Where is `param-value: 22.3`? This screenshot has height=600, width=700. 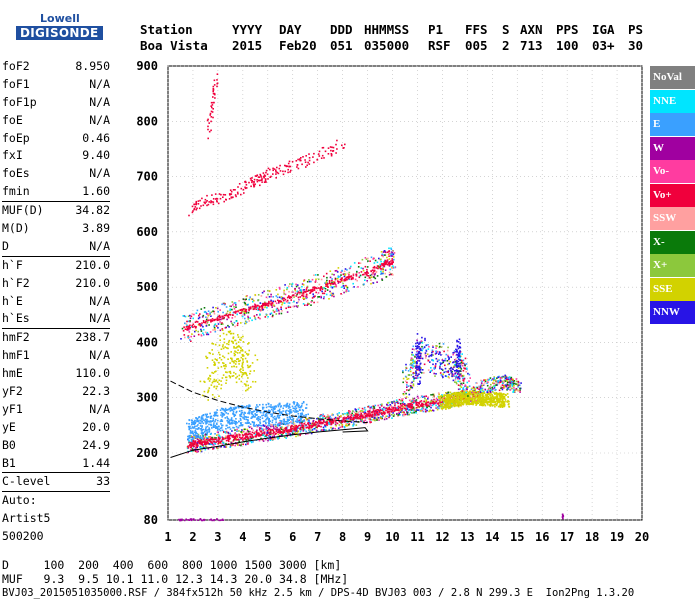 param-value: 22.3 is located at coordinates (96, 391).